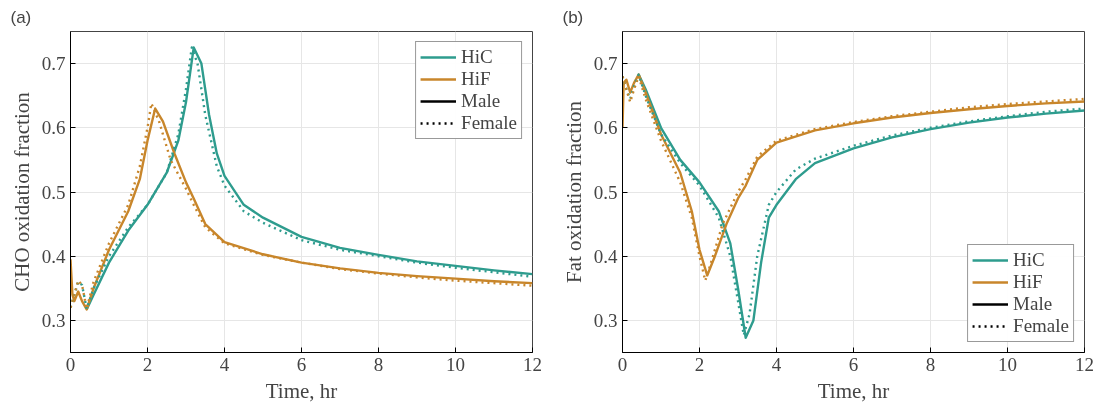 The width and height of the screenshot is (1113, 410). I want to click on chart-title: (a), so click(21, 17).